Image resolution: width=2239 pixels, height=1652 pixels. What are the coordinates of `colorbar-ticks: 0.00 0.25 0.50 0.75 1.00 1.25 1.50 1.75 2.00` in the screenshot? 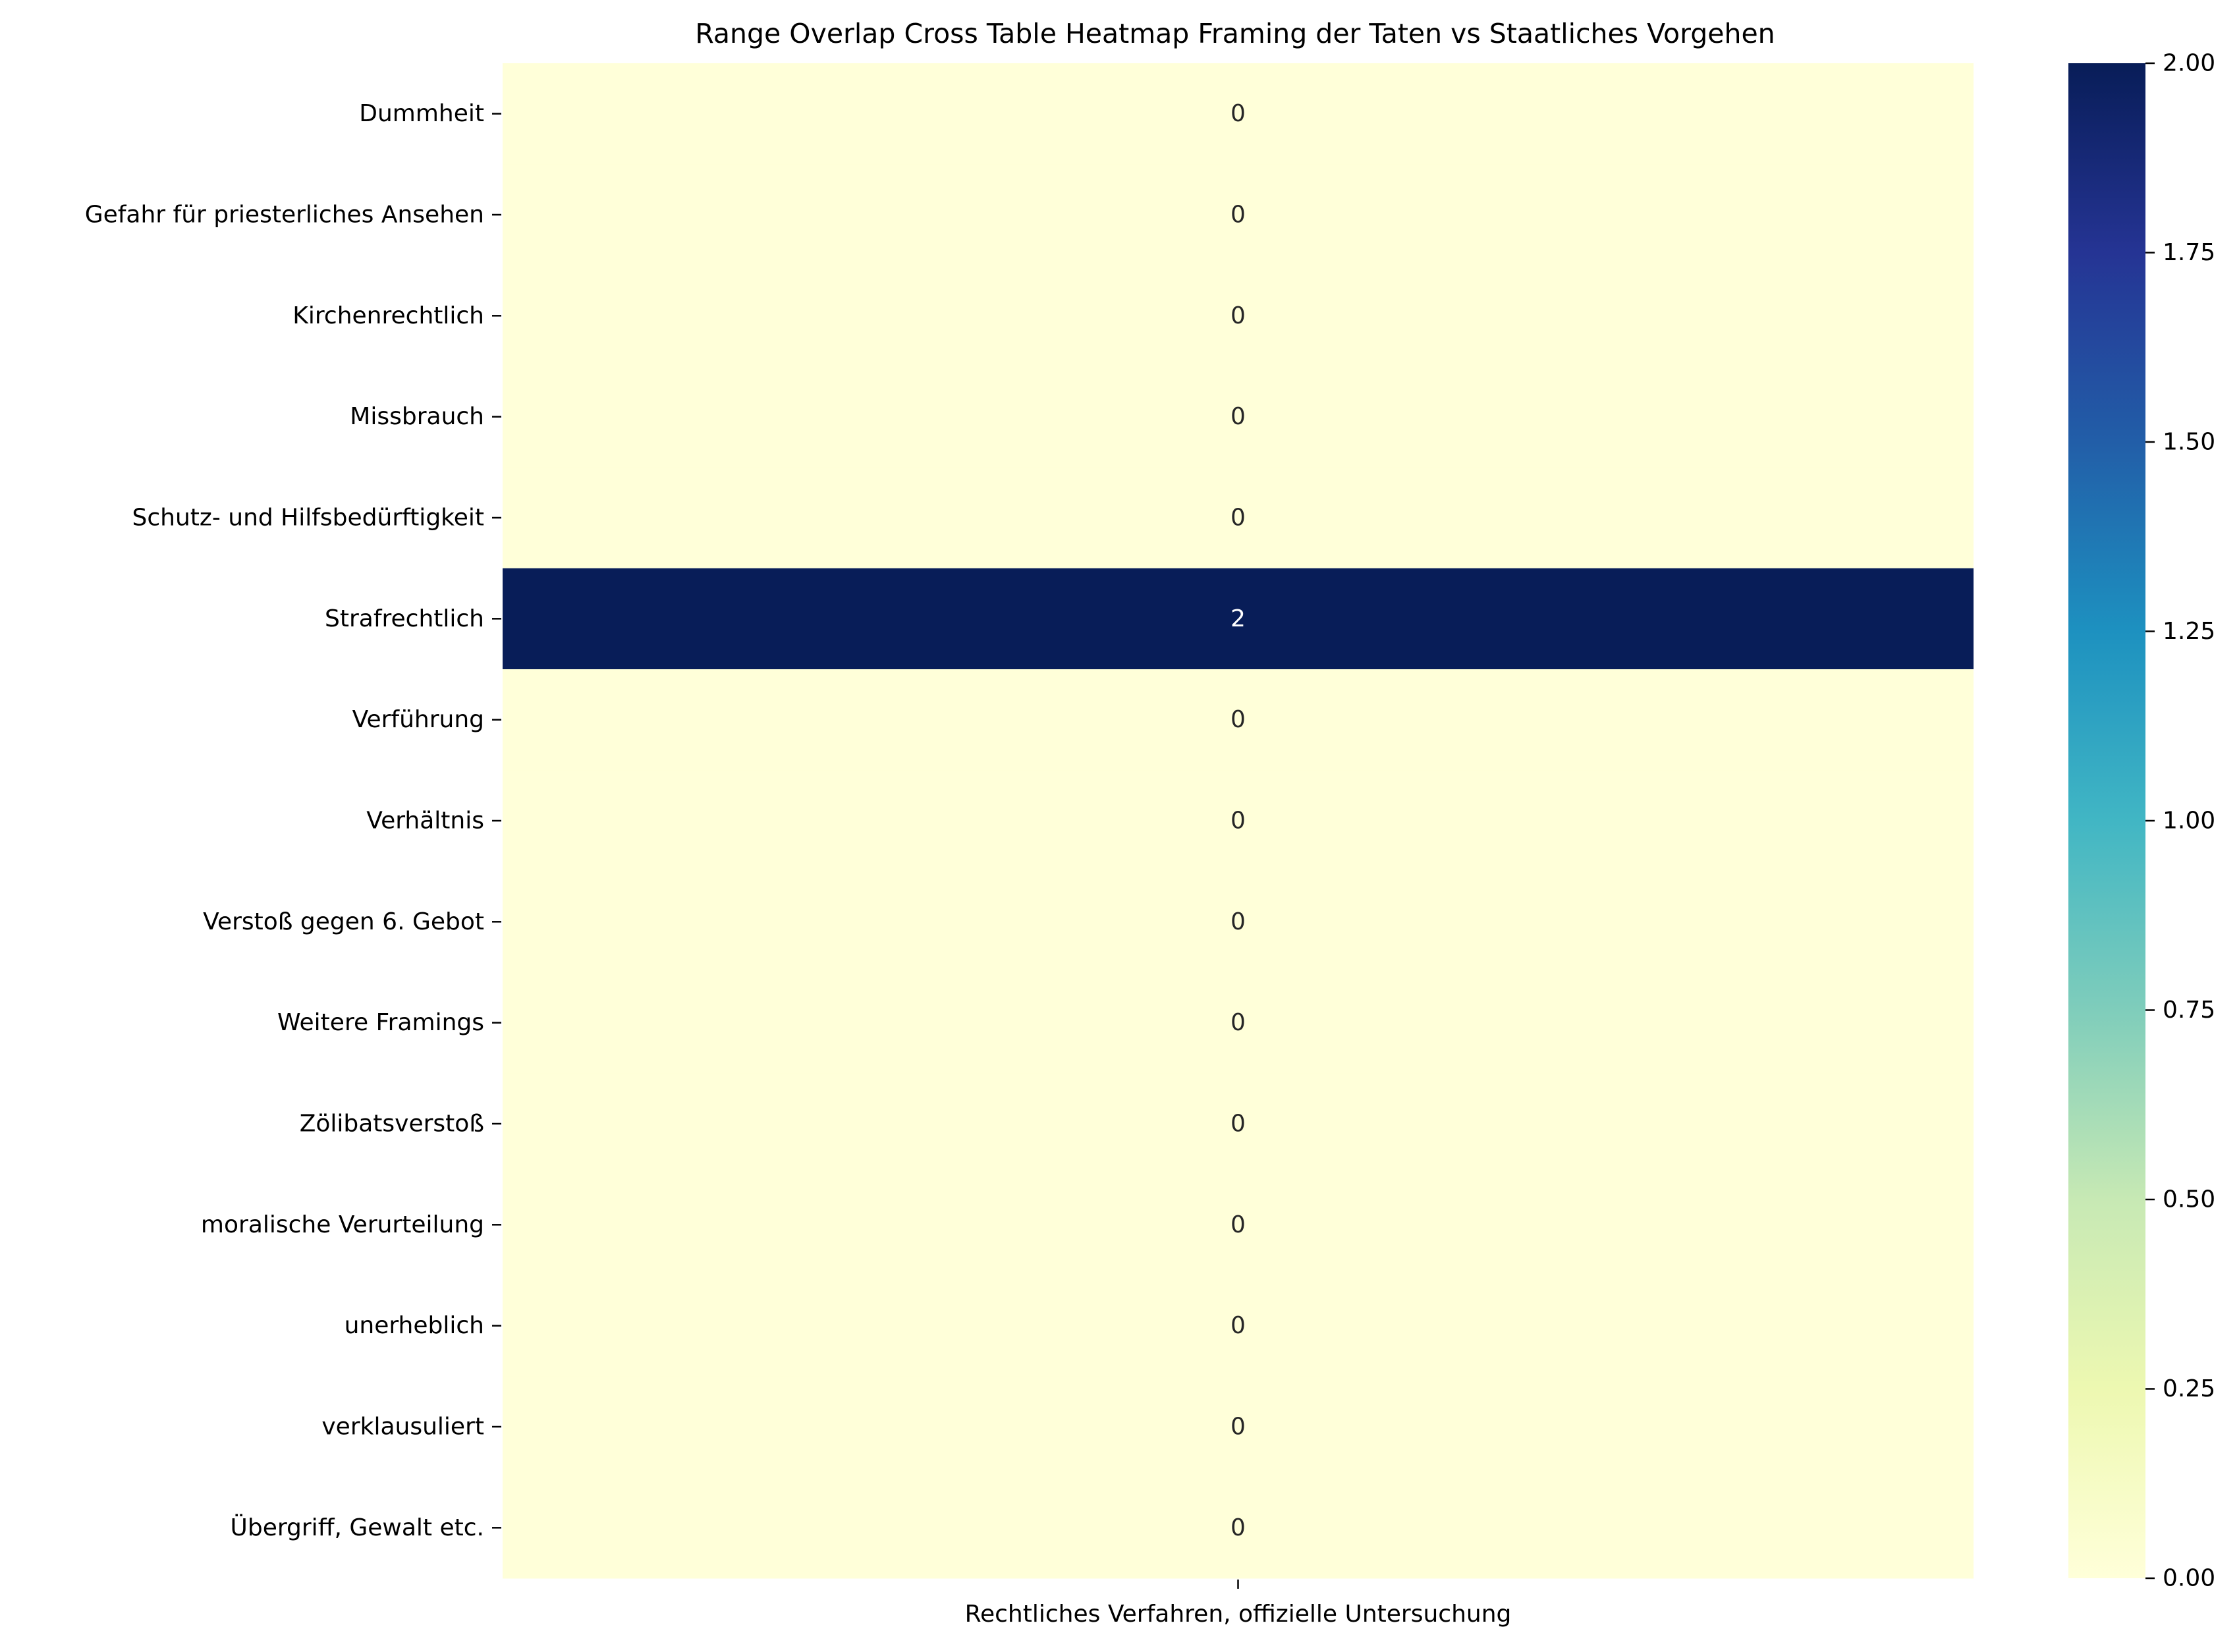 It's located at (2180, 821).